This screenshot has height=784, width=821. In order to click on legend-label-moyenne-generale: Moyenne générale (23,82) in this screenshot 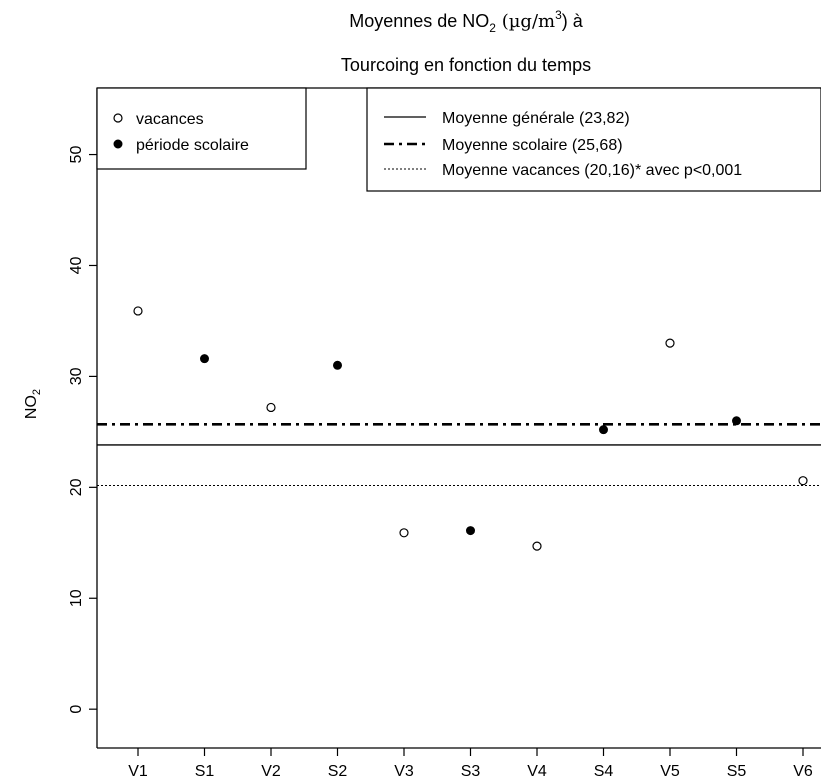, I will do `click(536, 118)`.